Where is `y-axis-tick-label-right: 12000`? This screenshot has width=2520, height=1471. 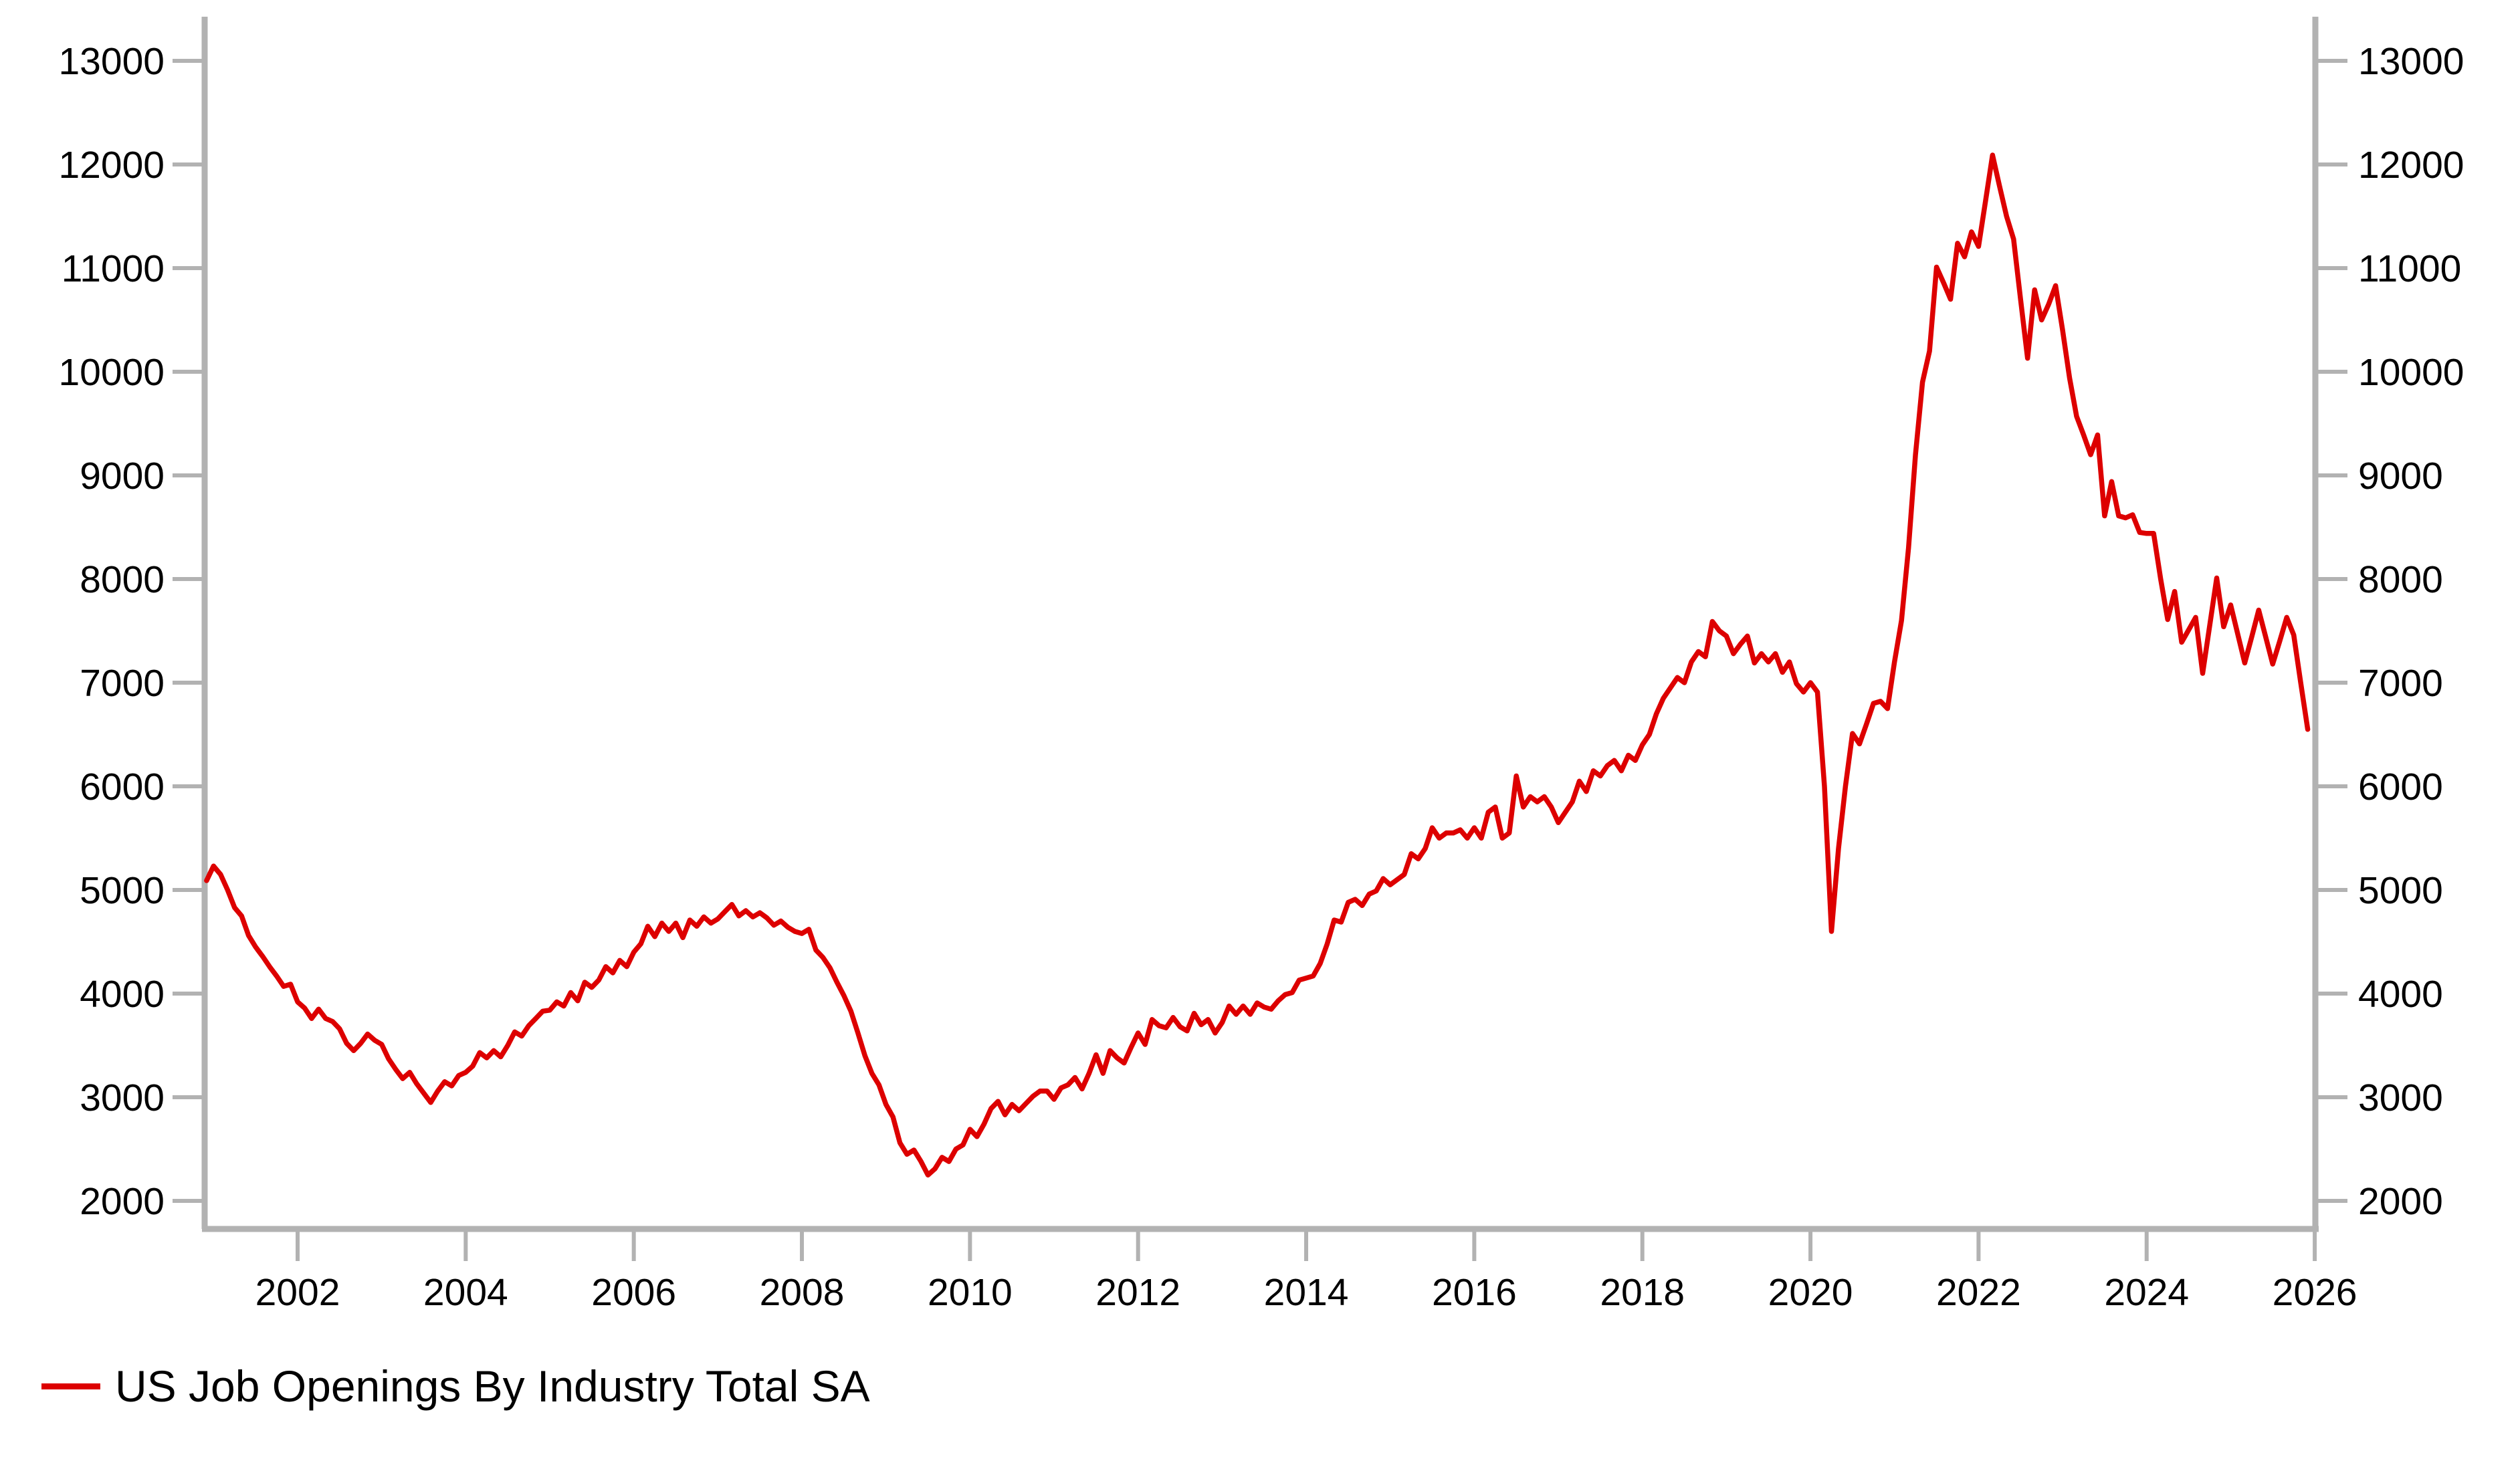
y-axis-tick-label-right: 12000 is located at coordinates (2411, 165).